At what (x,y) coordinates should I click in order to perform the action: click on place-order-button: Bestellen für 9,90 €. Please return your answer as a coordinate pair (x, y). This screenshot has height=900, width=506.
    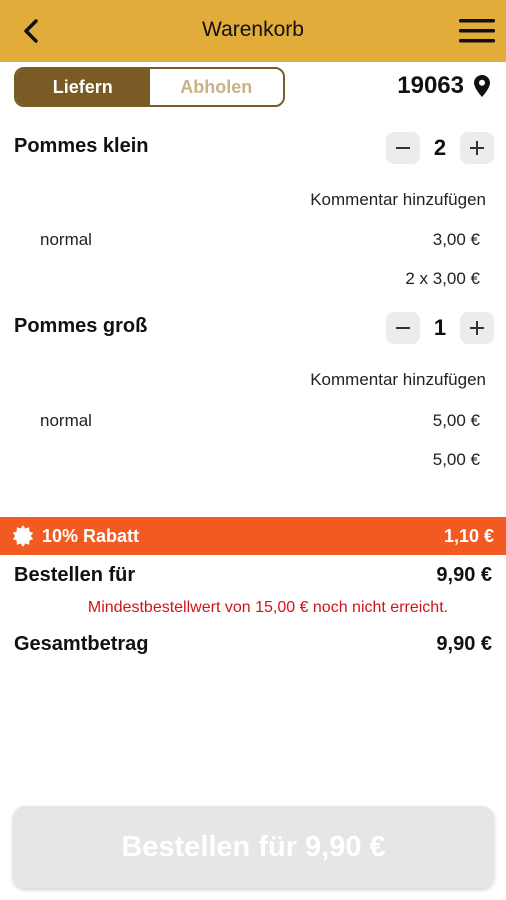
    Looking at the image, I should click on (253, 847).